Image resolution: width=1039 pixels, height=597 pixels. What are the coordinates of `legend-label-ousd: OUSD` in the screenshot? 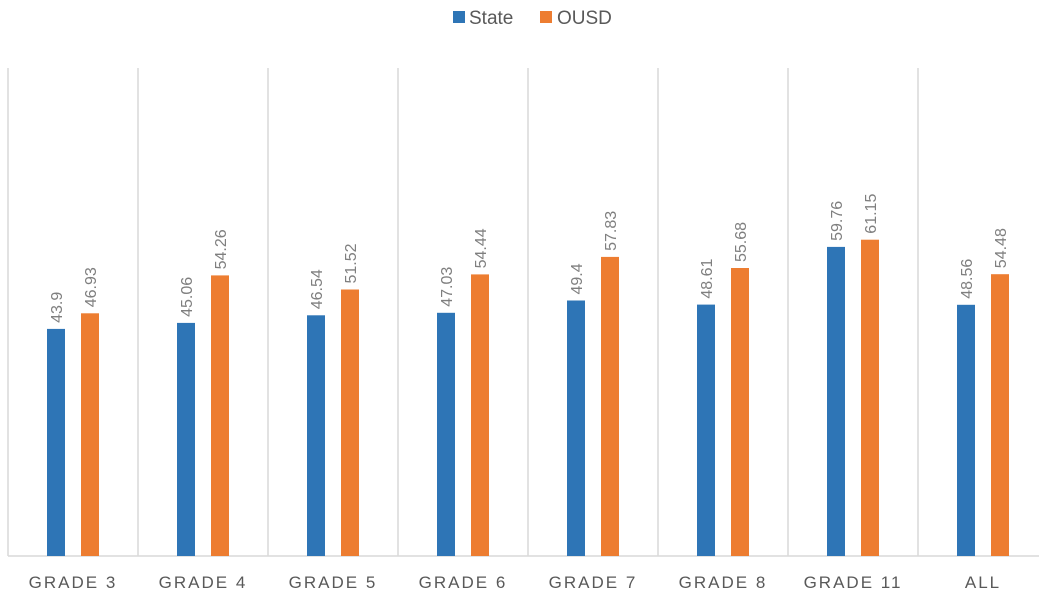 It's located at (584, 18).